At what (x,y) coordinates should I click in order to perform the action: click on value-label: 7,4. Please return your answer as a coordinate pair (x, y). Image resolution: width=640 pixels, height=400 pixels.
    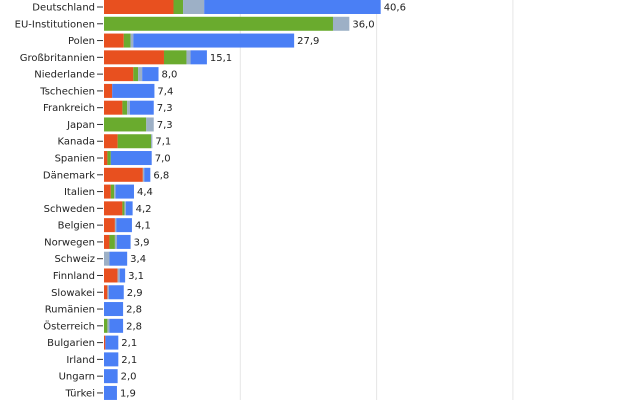
    Looking at the image, I should click on (165, 91).